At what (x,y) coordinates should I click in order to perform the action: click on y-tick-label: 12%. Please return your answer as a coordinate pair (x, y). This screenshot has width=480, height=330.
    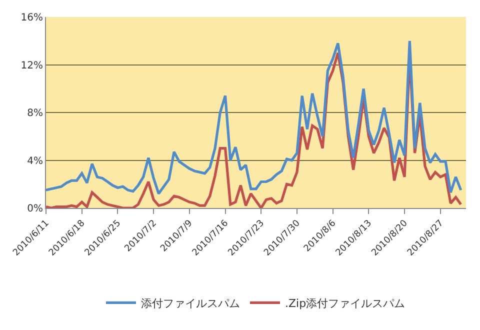
    Looking at the image, I should click on (31, 66).